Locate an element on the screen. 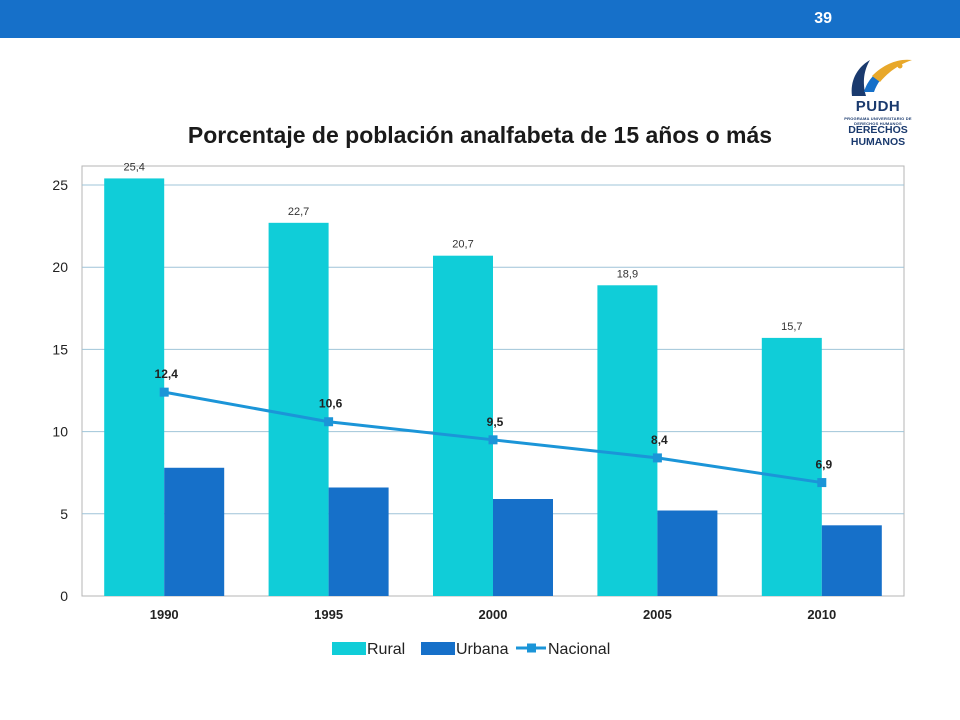  legend-label-rural: Rural is located at coordinates (386, 649).